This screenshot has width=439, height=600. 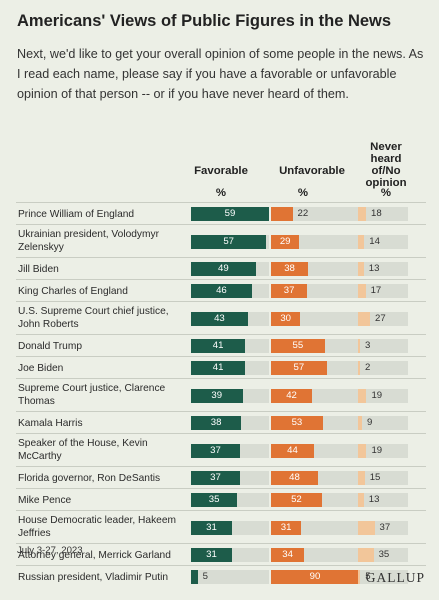 I want to click on table-row: King Charles of England 46 37 17, so click(x=221, y=290).